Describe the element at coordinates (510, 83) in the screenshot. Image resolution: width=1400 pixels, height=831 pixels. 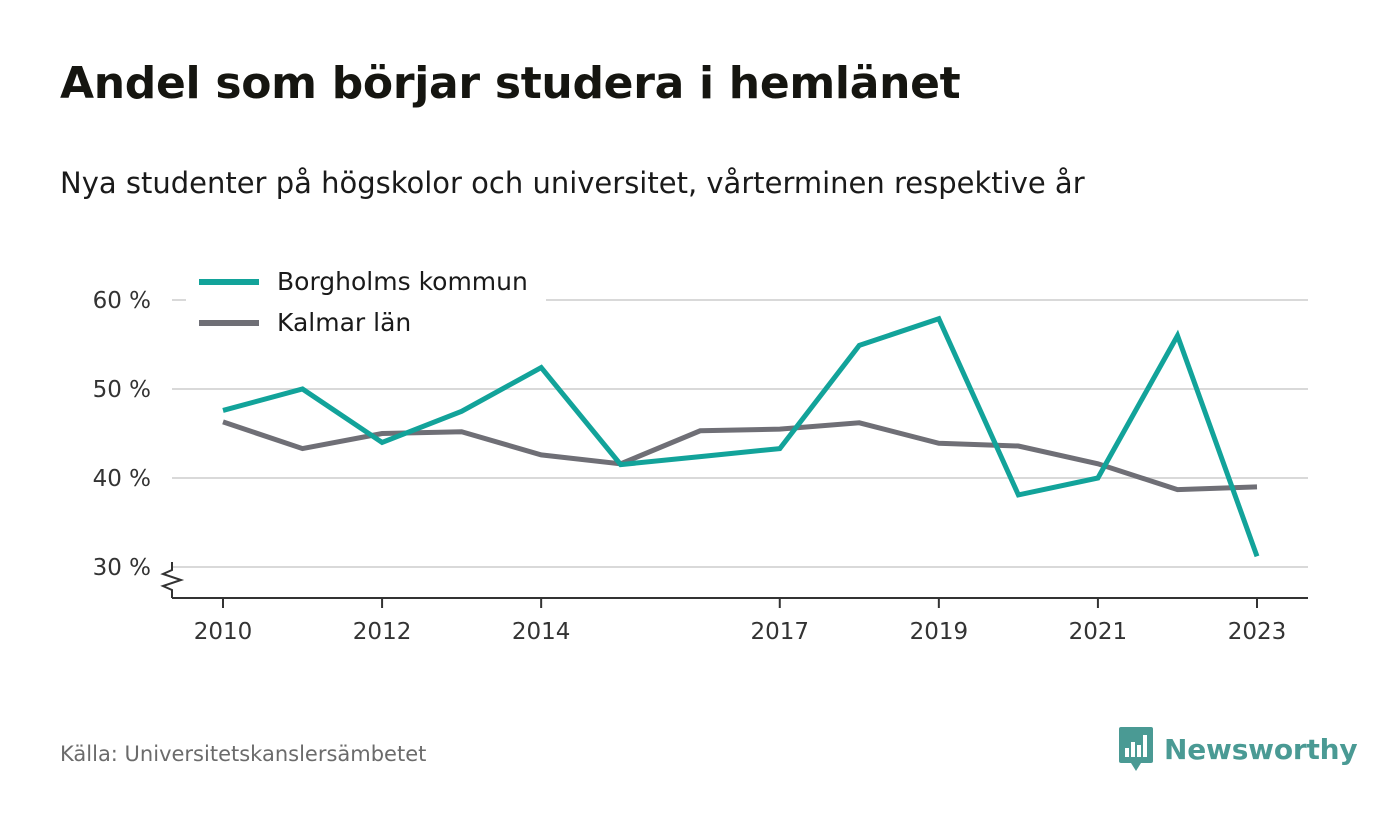
I see `chart-title: Andel som börjar studera i hemlänet` at that location.